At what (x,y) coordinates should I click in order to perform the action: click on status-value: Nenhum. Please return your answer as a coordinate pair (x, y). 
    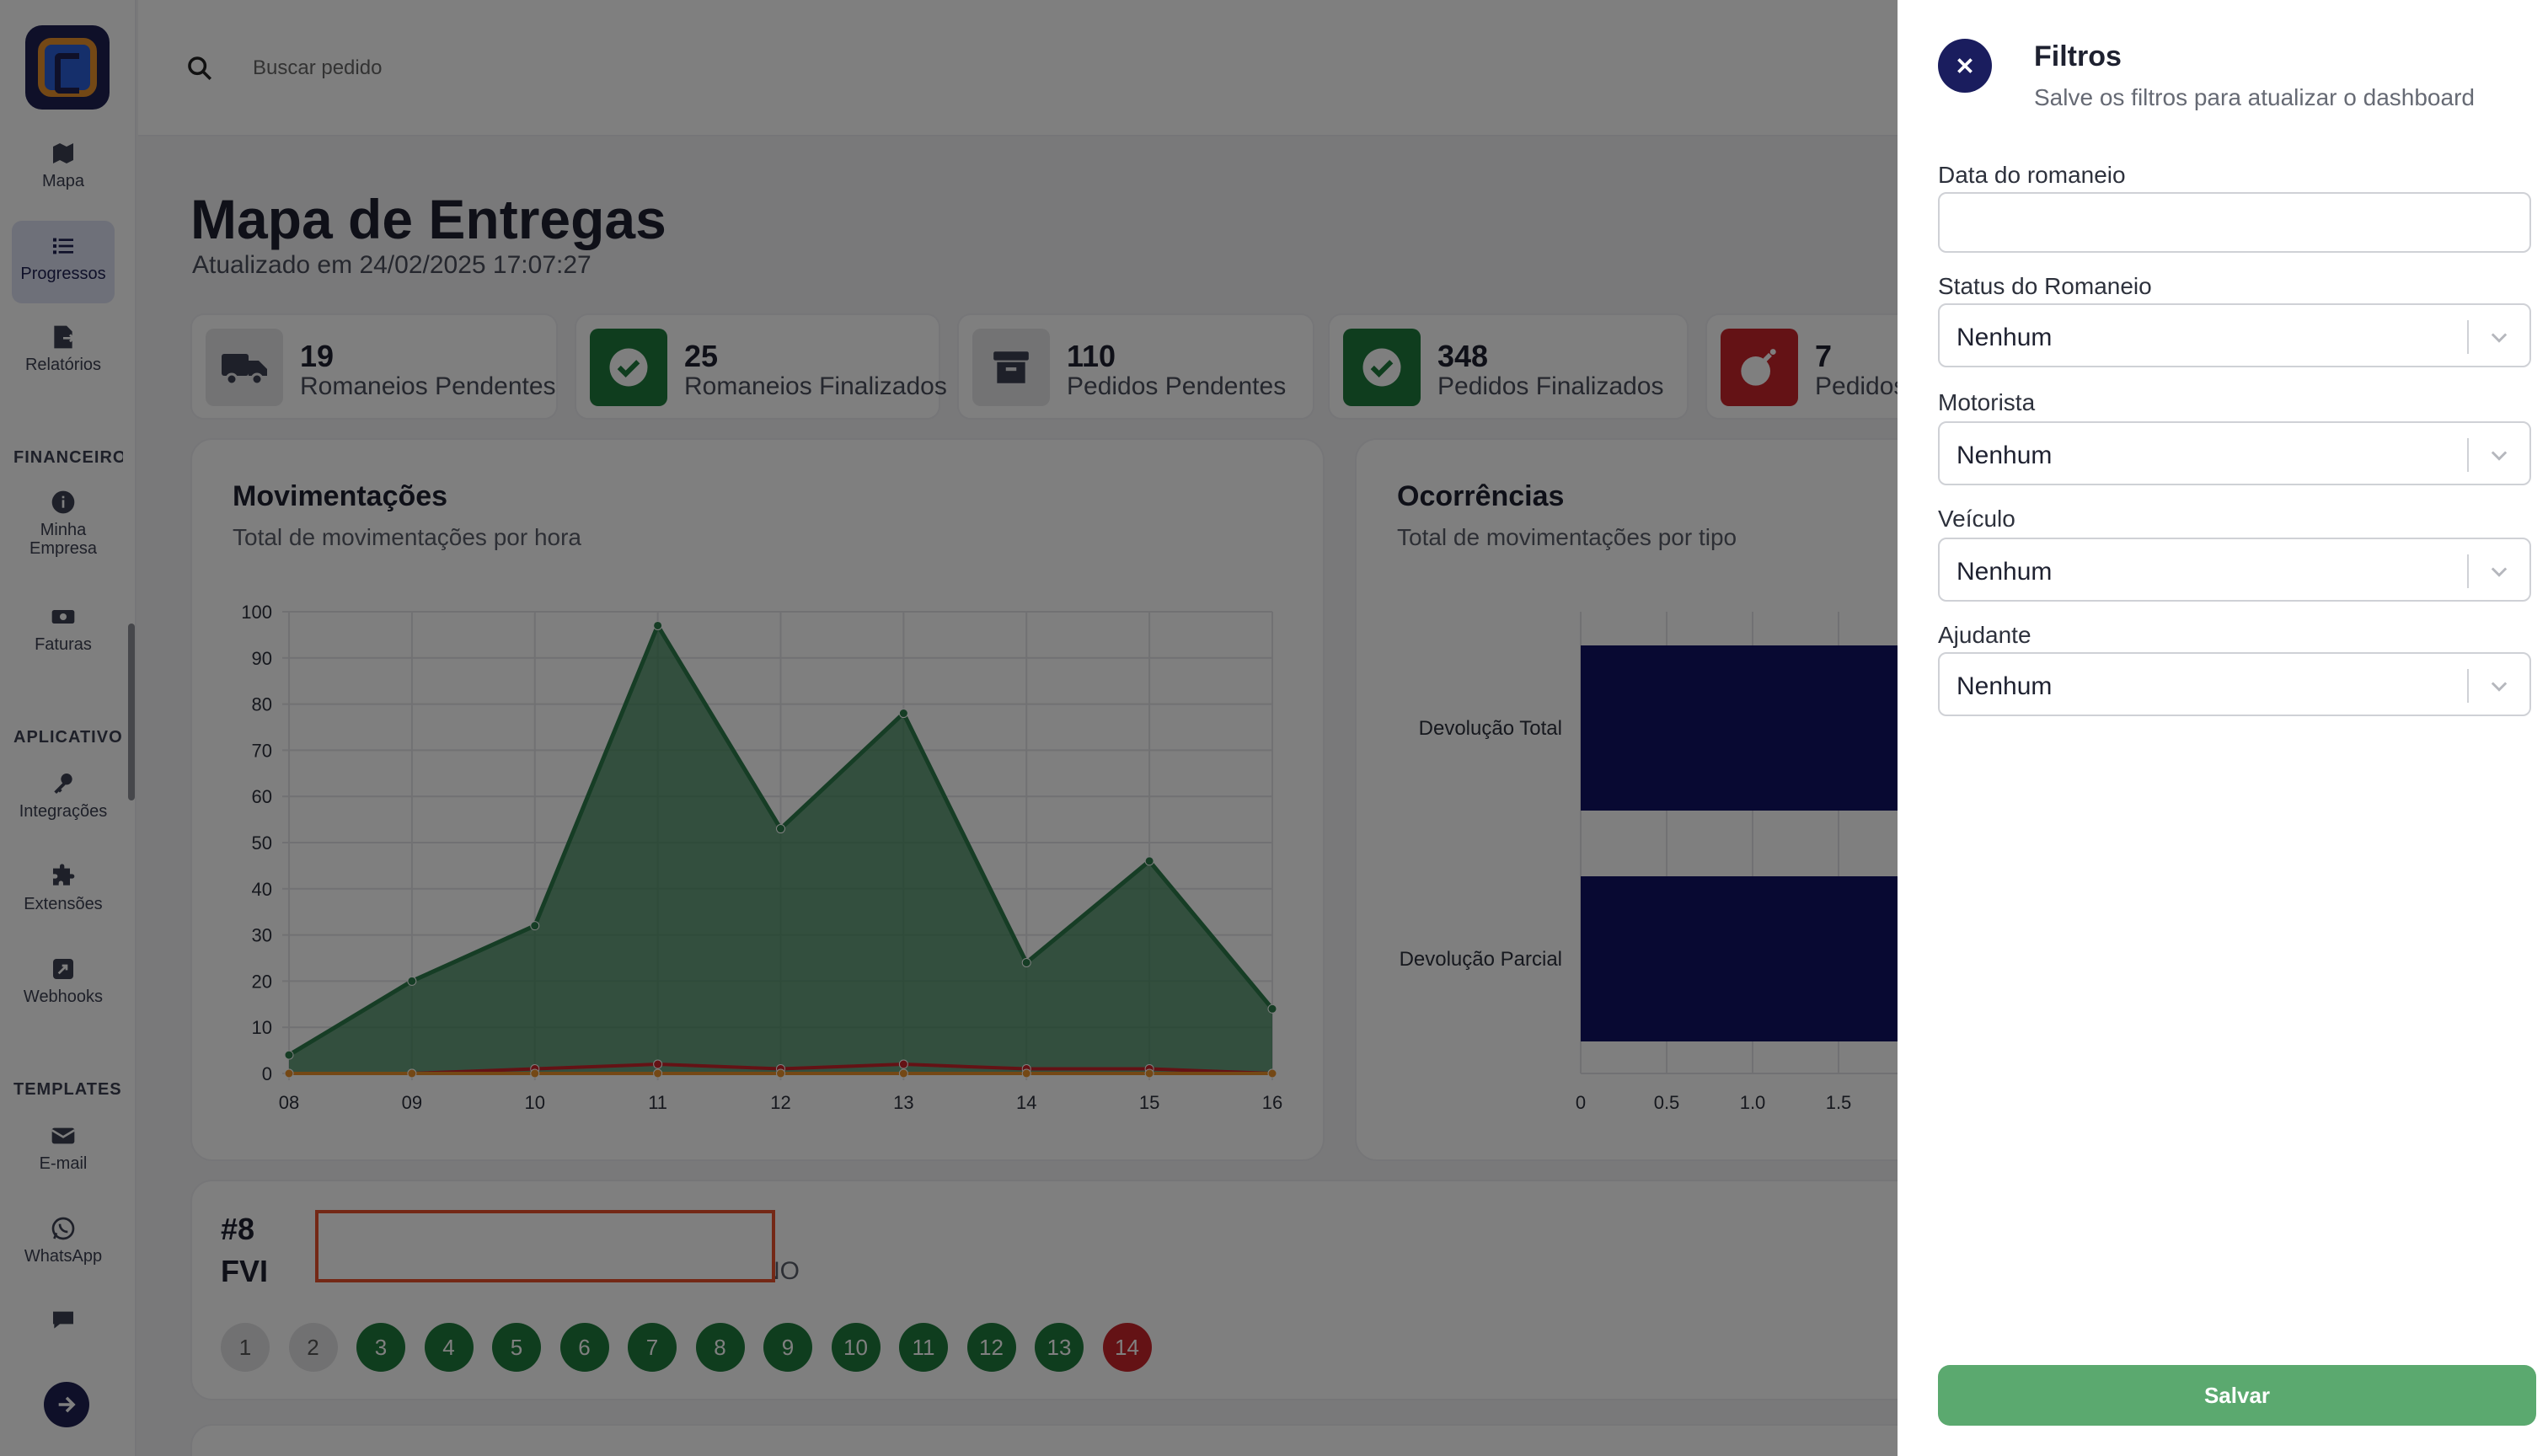
    Looking at the image, I should click on (2004, 337).